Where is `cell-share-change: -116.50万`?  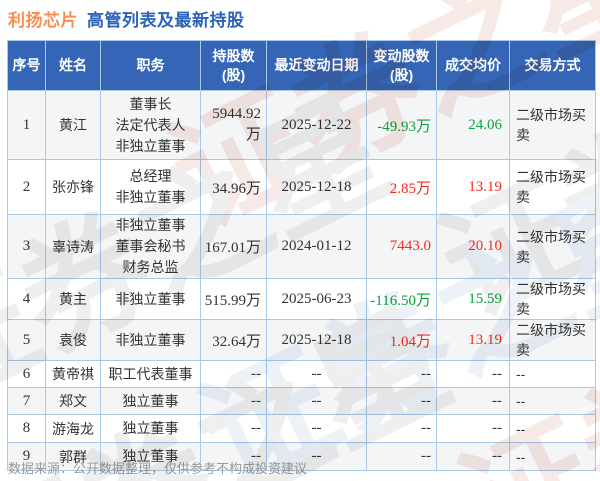 cell-share-change: -116.50万 is located at coordinates (401, 299).